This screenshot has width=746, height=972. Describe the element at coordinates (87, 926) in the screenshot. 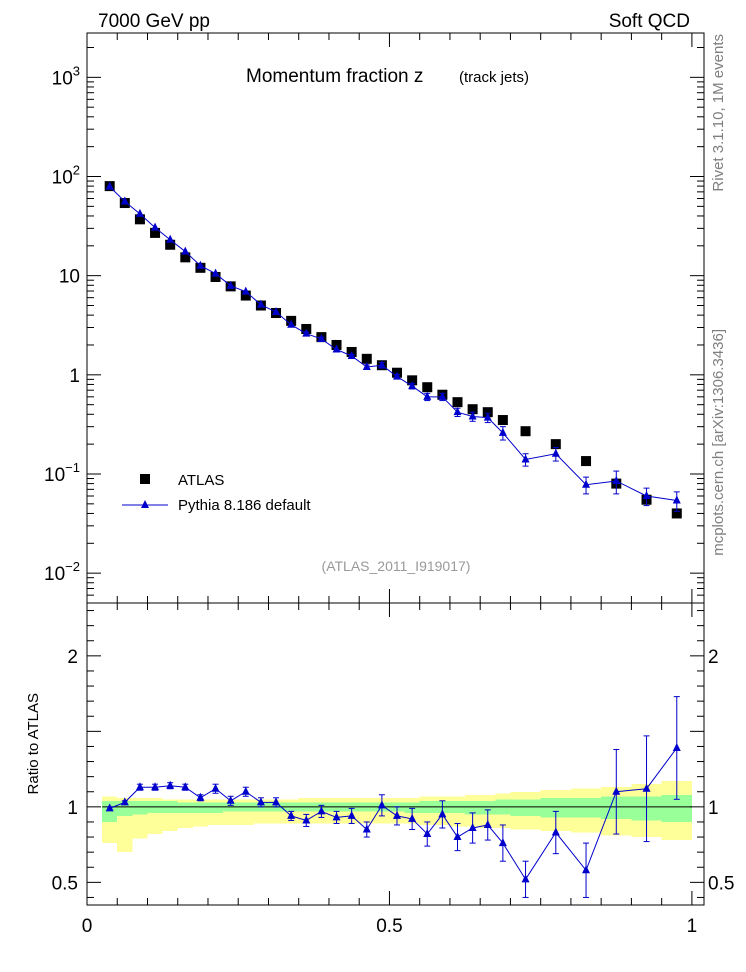

I see `x-tick-label: 0` at that location.